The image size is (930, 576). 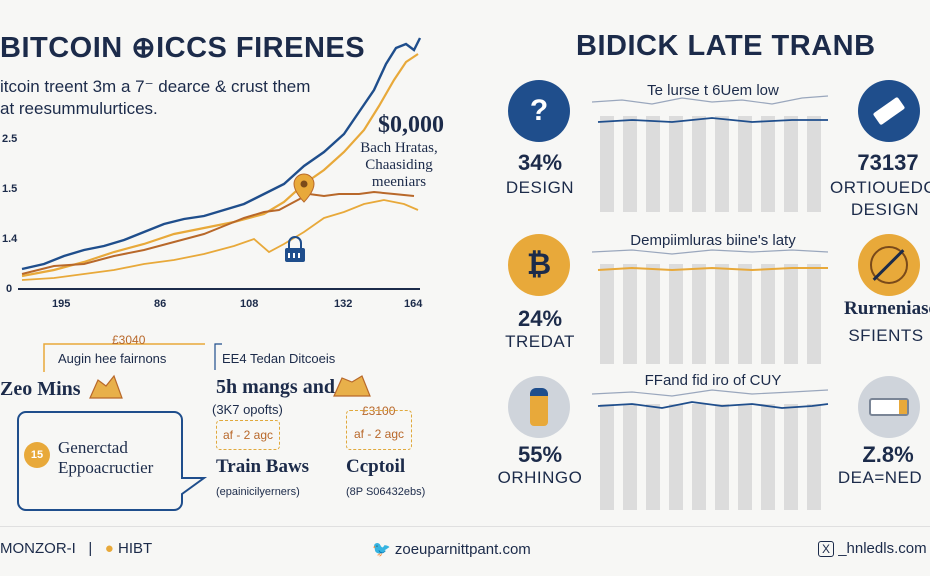 I want to click on row1-right-label-2: DESIGN, so click(x=885, y=209).